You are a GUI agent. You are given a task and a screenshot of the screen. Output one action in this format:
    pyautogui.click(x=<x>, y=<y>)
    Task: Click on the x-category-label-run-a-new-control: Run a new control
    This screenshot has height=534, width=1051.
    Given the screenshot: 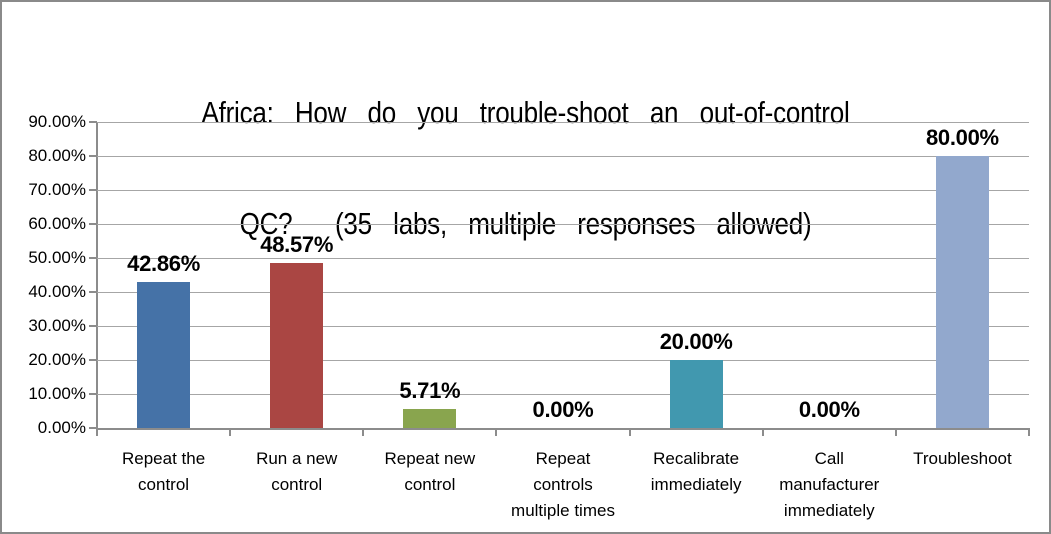 What is the action you would take?
    pyautogui.click(x=296, y=472)
    